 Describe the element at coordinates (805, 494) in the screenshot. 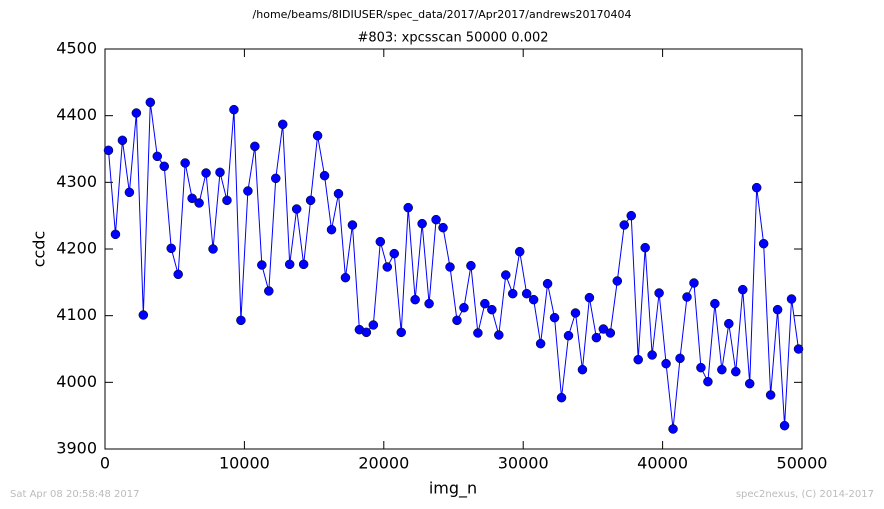

I see `footer-right: spec2nexus, (C) 2014-2017` at that location.